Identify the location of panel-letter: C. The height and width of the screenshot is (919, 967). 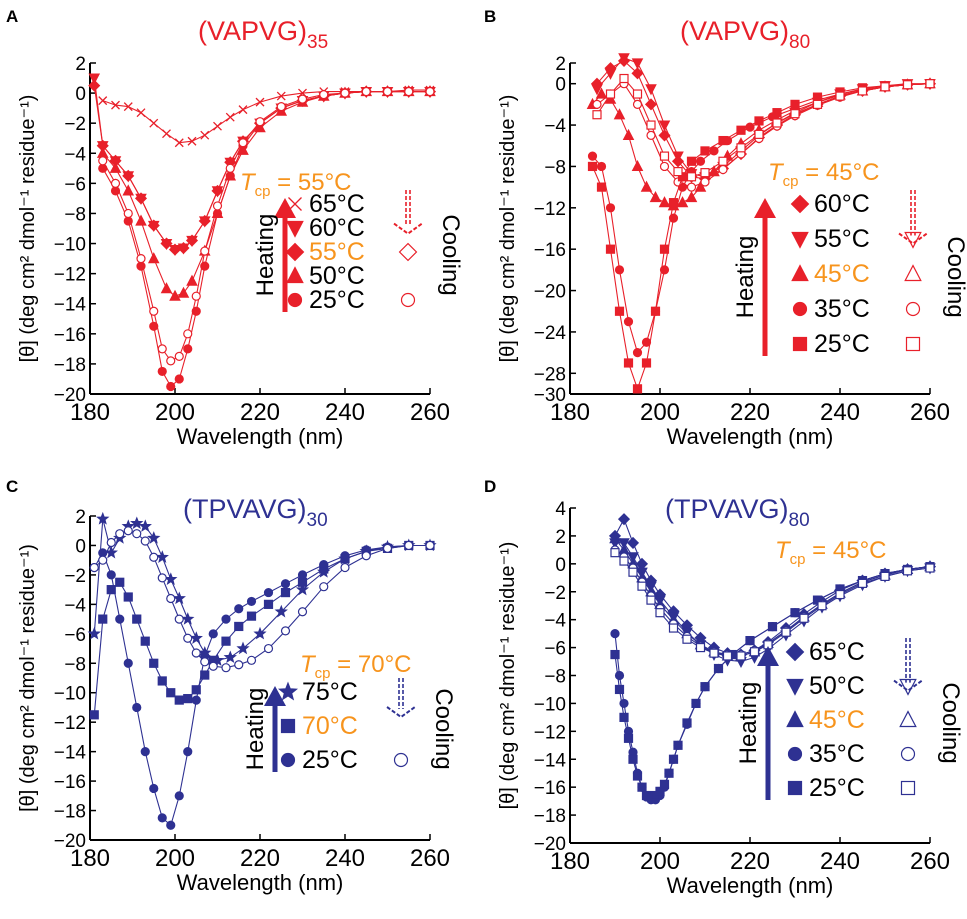
(12, 486).